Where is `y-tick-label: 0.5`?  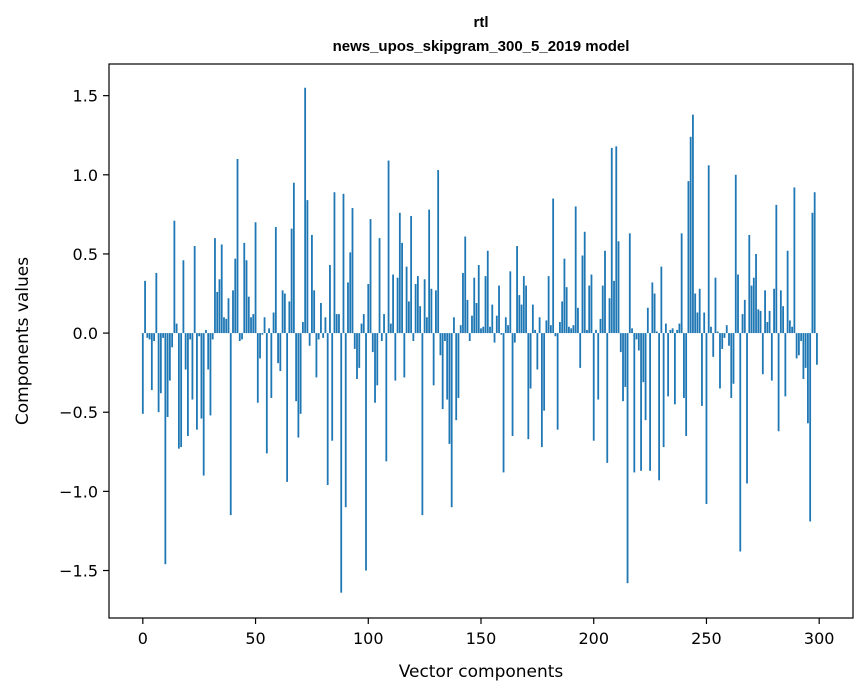 y-tick-label: 0.5 is located at coordinates (85, 254).